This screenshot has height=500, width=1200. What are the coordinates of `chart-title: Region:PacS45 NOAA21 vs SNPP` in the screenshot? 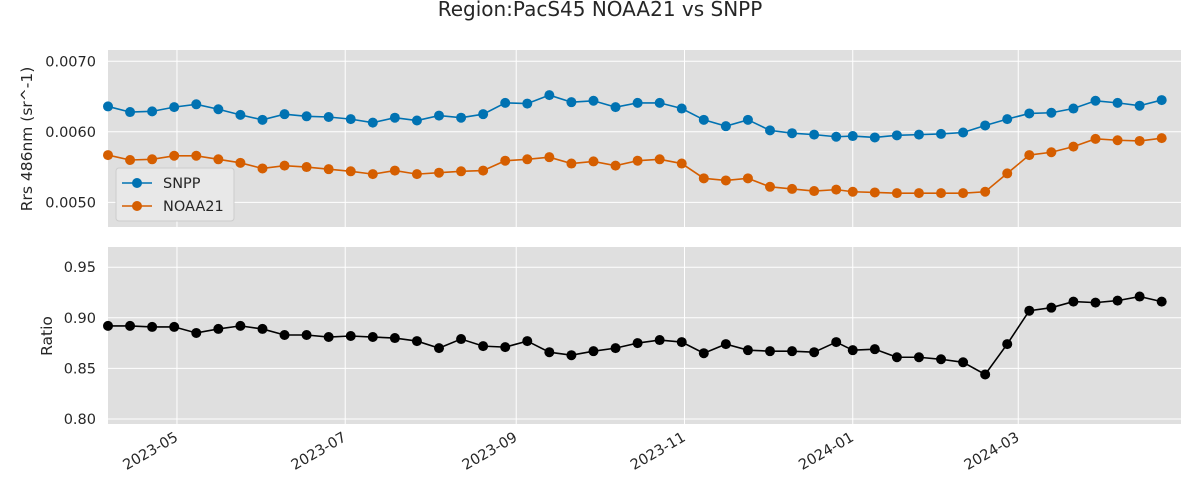 It's located at (600, 10).